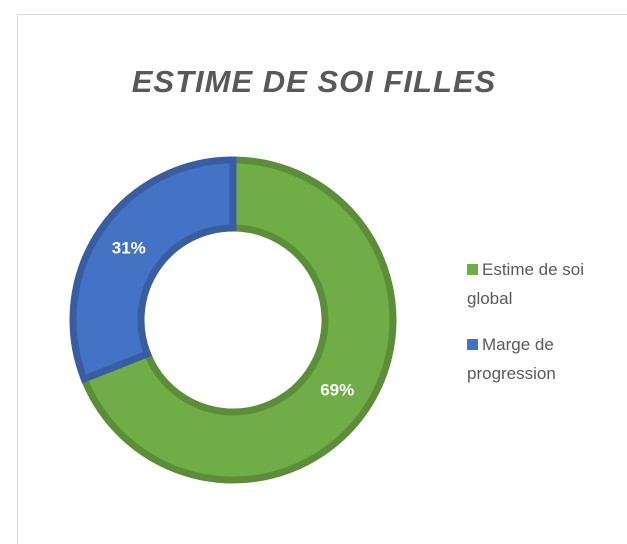 The image size is (627, 544). What do you see at coordinates (314, 81) in the screenshot?
I see `chart-title: ESTIME DE SOI FILLES` at bounding box center [314, 81].